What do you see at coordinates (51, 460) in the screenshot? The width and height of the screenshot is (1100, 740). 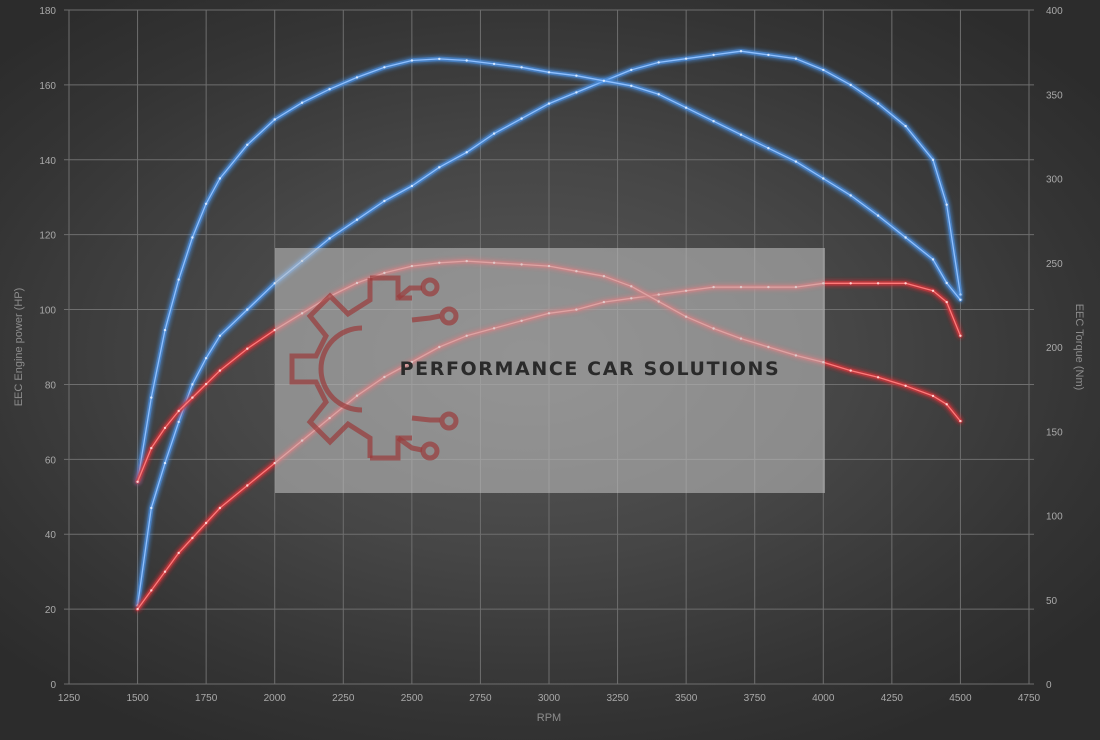 I see `y-tick-label: 60` at bounding box center [51, 460].